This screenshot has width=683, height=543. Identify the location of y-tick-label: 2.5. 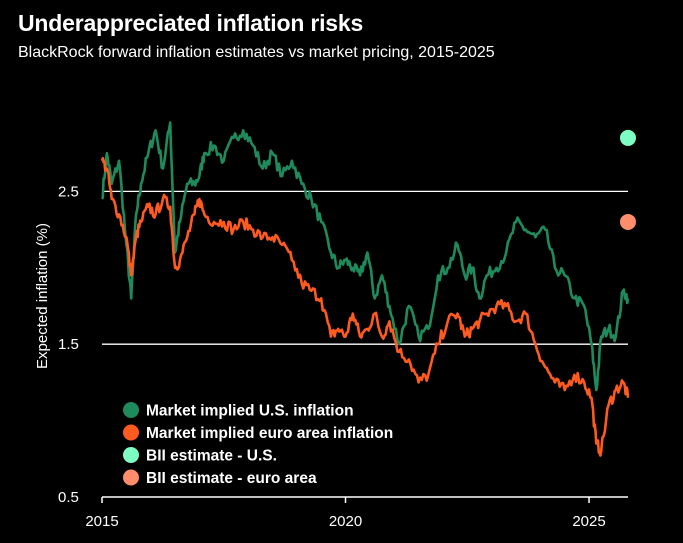
(68, 191).